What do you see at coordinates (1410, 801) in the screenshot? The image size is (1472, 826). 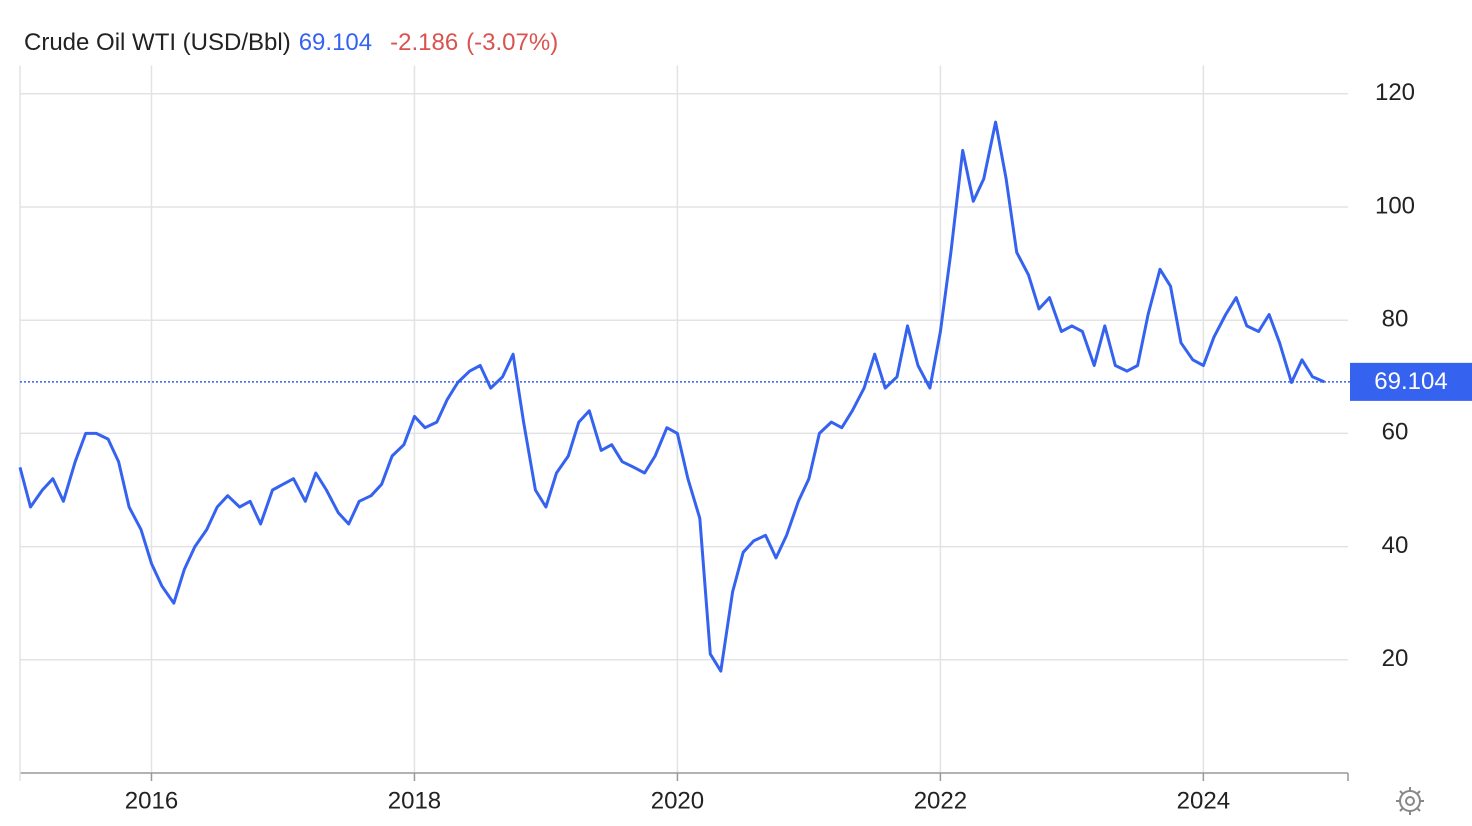 I see `settings-icon` at bounding box center [1410, 801].